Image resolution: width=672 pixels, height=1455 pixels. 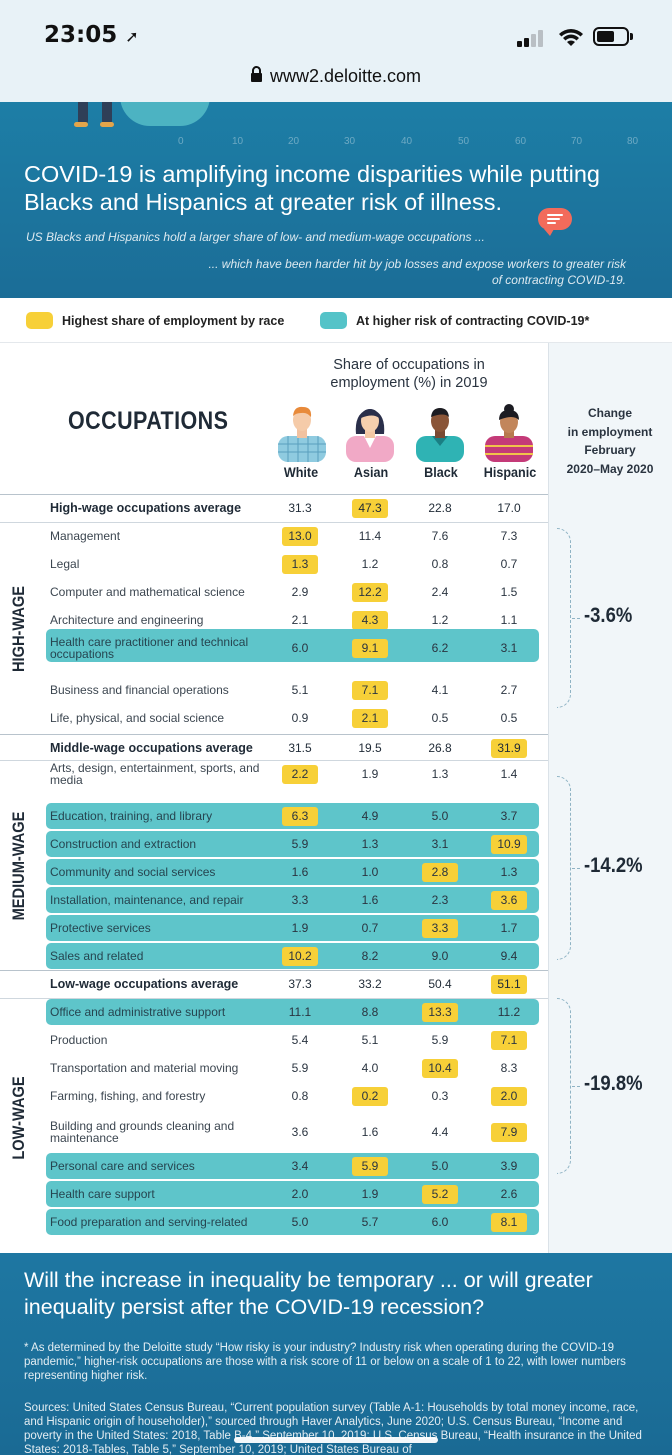 I want to click on value-cell: 0.3, so click(x=440, y=1096).